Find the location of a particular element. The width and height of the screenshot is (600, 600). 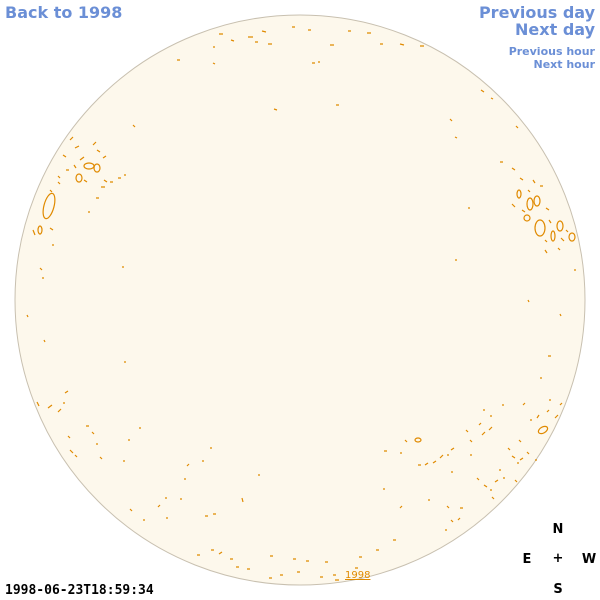

compass-west-label: W is located at coordinates (589, 559).